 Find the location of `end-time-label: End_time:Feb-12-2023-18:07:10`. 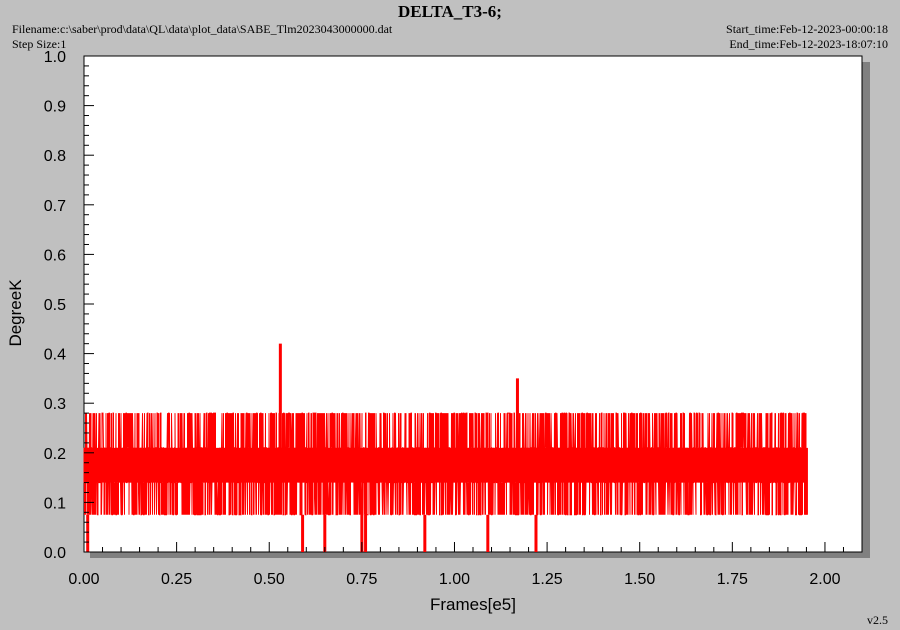

end-time-label: End_time:Feb-12-2023-18:07:10 is located at coordinates (808, 44).